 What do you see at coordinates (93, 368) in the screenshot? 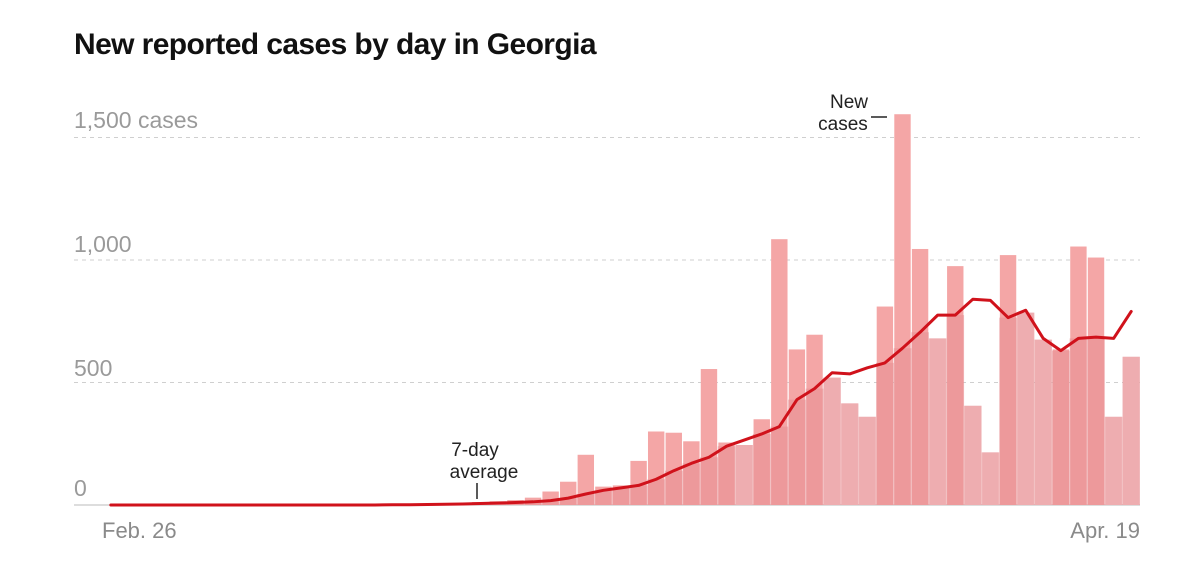
I see `y-tick-label-500: 500` at bounding box center [93, 368].